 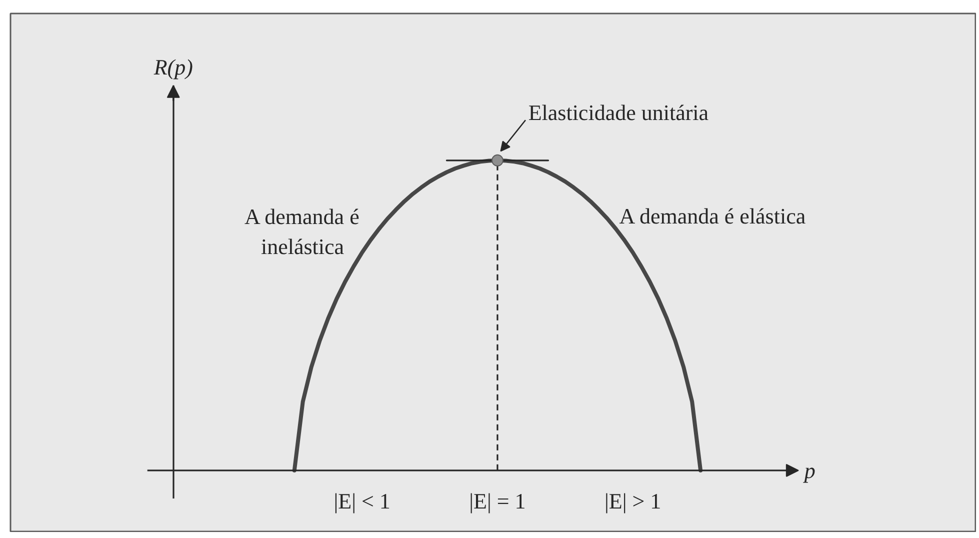 I want to click on annotation: A demanda é inelástica, so click(x=302, y=232).